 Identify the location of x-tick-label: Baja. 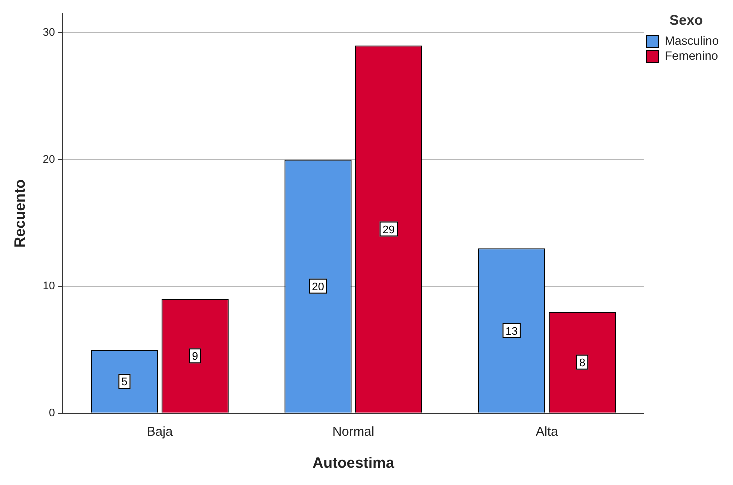
(160, 431).